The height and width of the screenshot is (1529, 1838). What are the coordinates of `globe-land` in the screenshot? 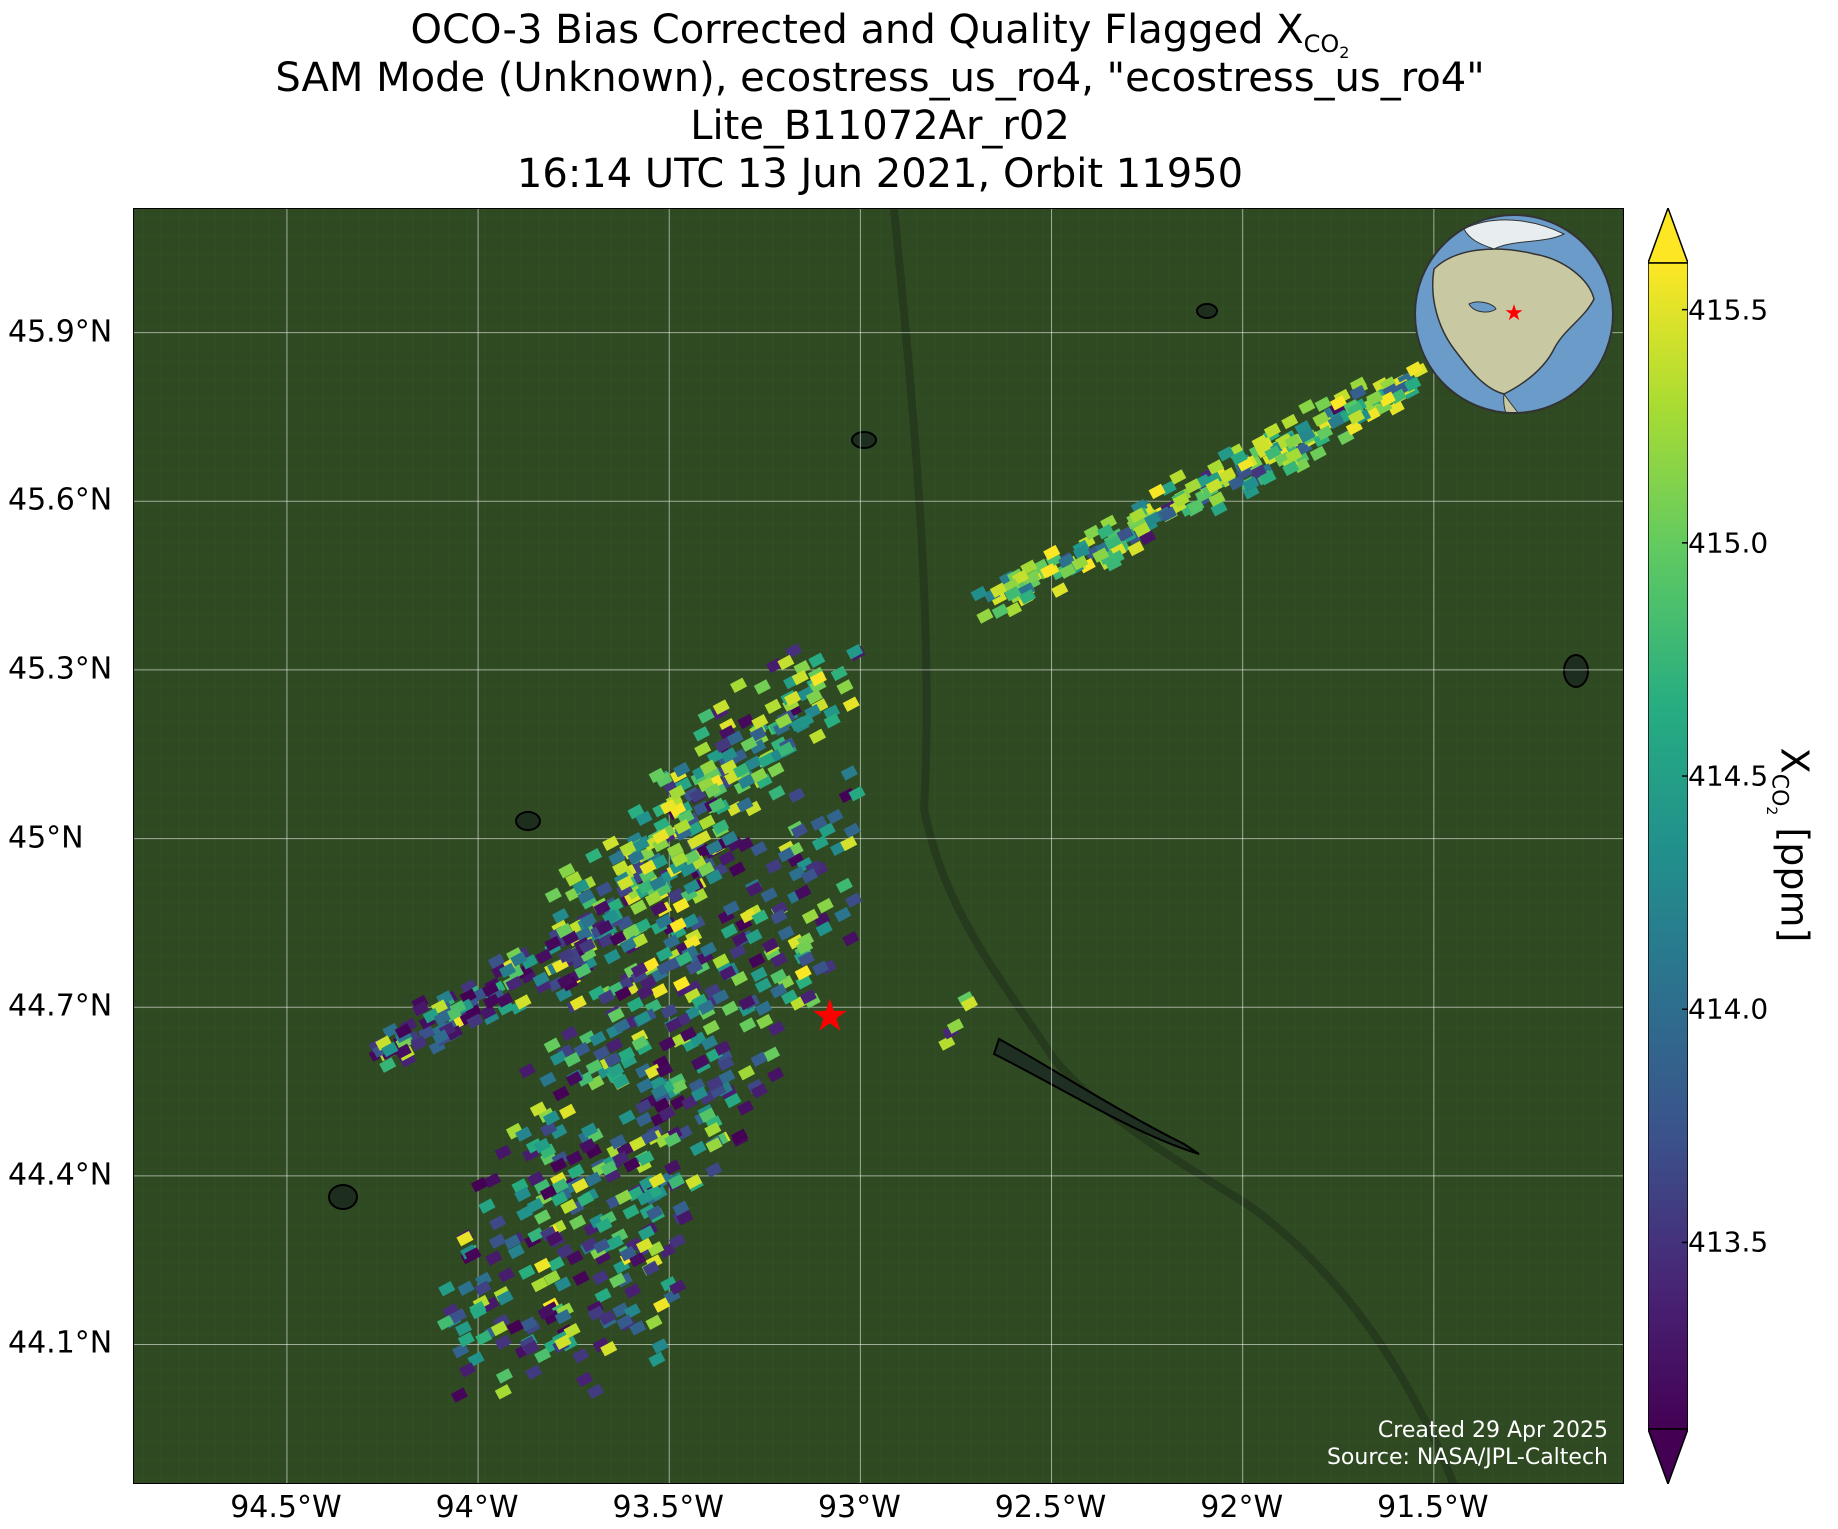 It's located at (1513, 321).